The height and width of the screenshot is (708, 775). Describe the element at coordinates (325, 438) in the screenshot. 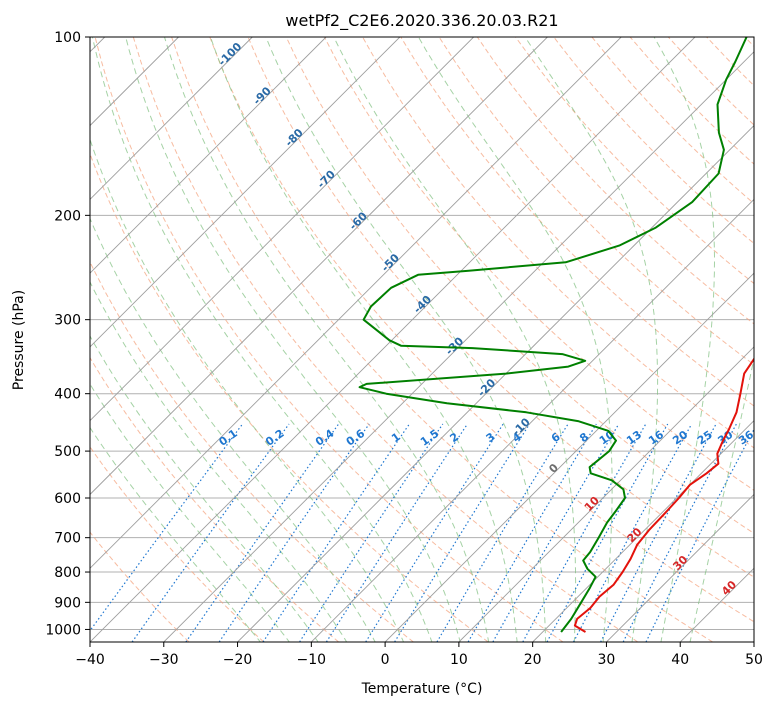

I see `mixing-ratio-label: 0.4` at that location.